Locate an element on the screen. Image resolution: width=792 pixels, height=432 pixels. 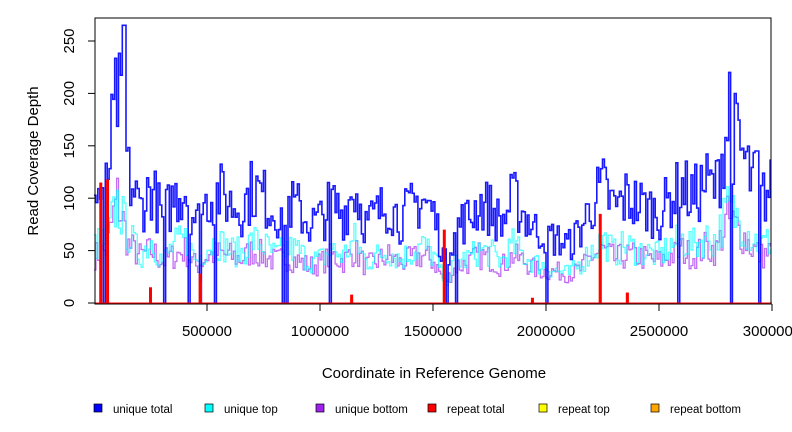
y-axis-label: Read Coverage Depth is located at coordinates (33, 160).